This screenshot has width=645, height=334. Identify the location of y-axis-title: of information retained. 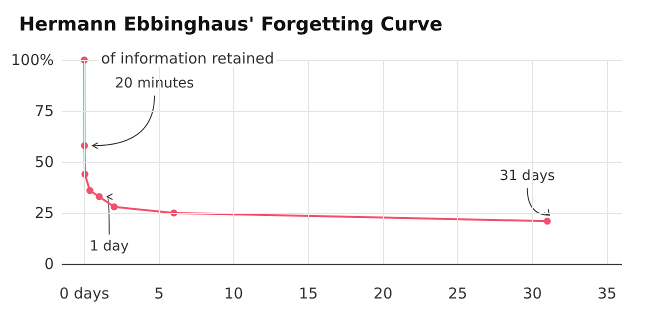
(187, 59).